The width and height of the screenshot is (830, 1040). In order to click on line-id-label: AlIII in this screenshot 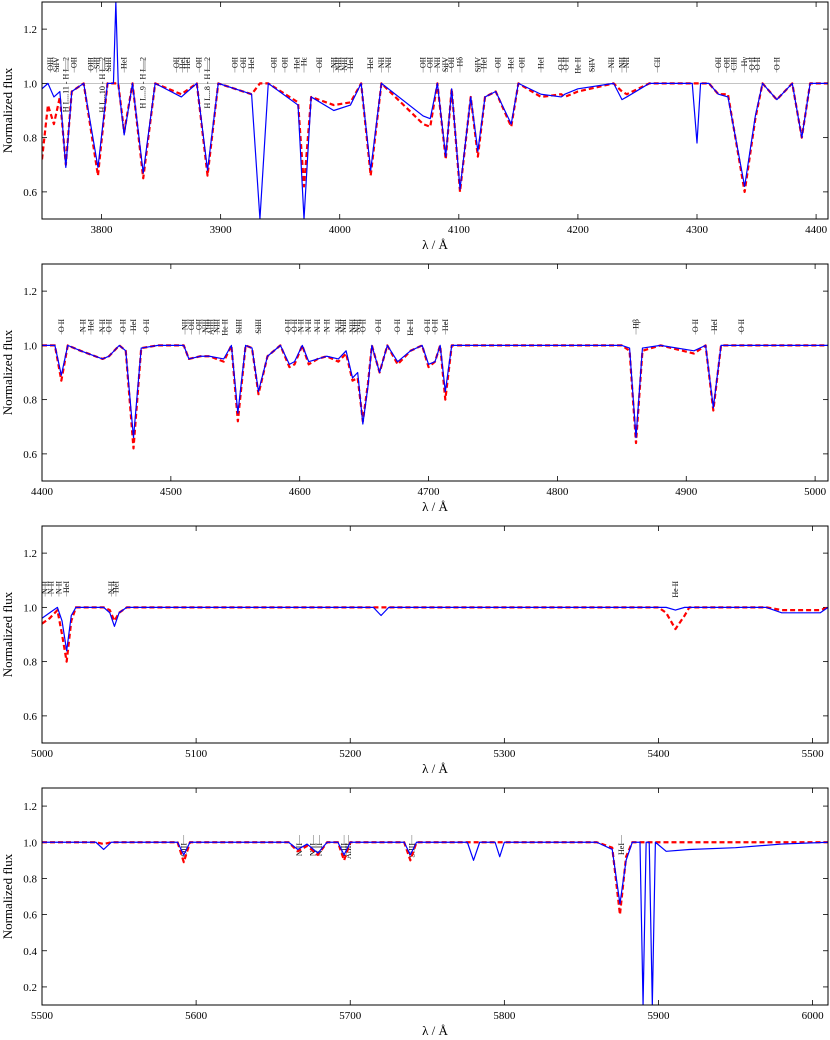, I will do `click(348, 851)`.